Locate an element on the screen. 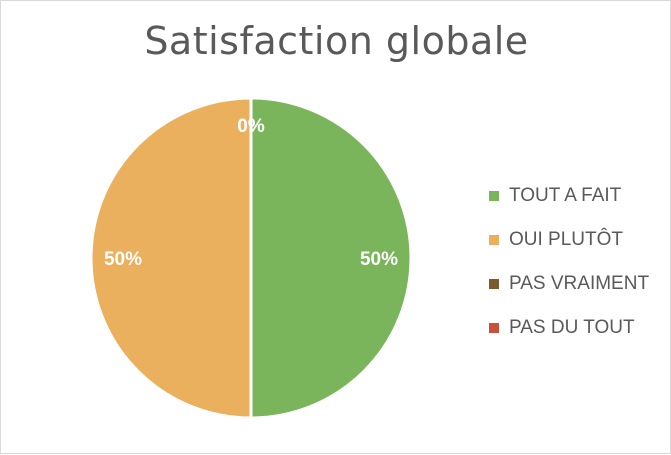 Image resolution: width=671 pixels, height=455 pixels. legend-item-tout-a-fait: TOUT A FAIT is located at coordinates (569, 196).